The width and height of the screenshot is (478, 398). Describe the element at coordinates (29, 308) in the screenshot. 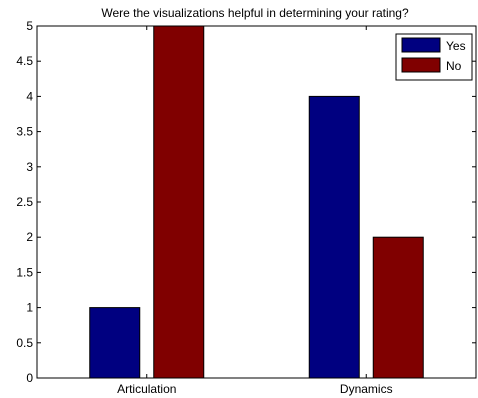

I see `y-tick-label: 1` at that location.